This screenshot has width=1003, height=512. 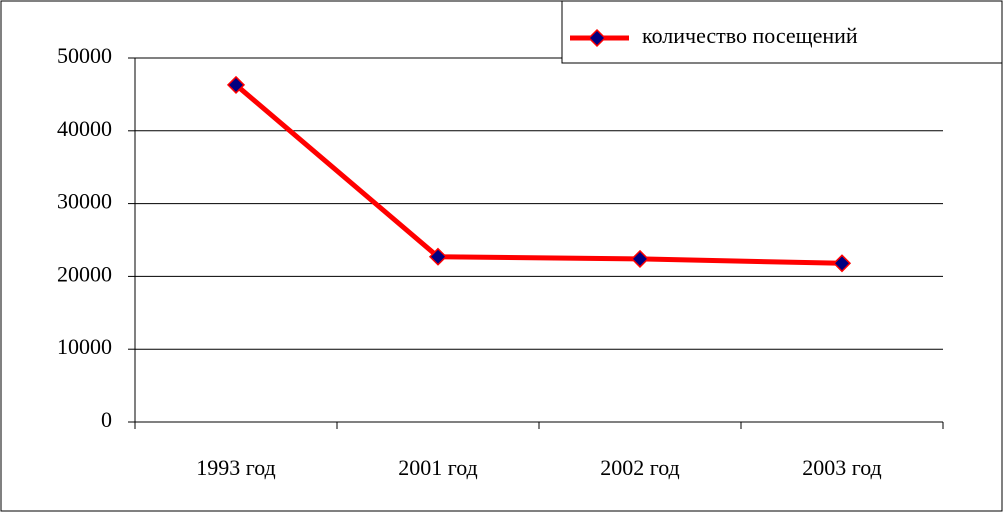 What do you see at coordinates (236, 467) in the screenshot?
I see `x-tick-label: 1993 год` at bounding box center [236, 467].